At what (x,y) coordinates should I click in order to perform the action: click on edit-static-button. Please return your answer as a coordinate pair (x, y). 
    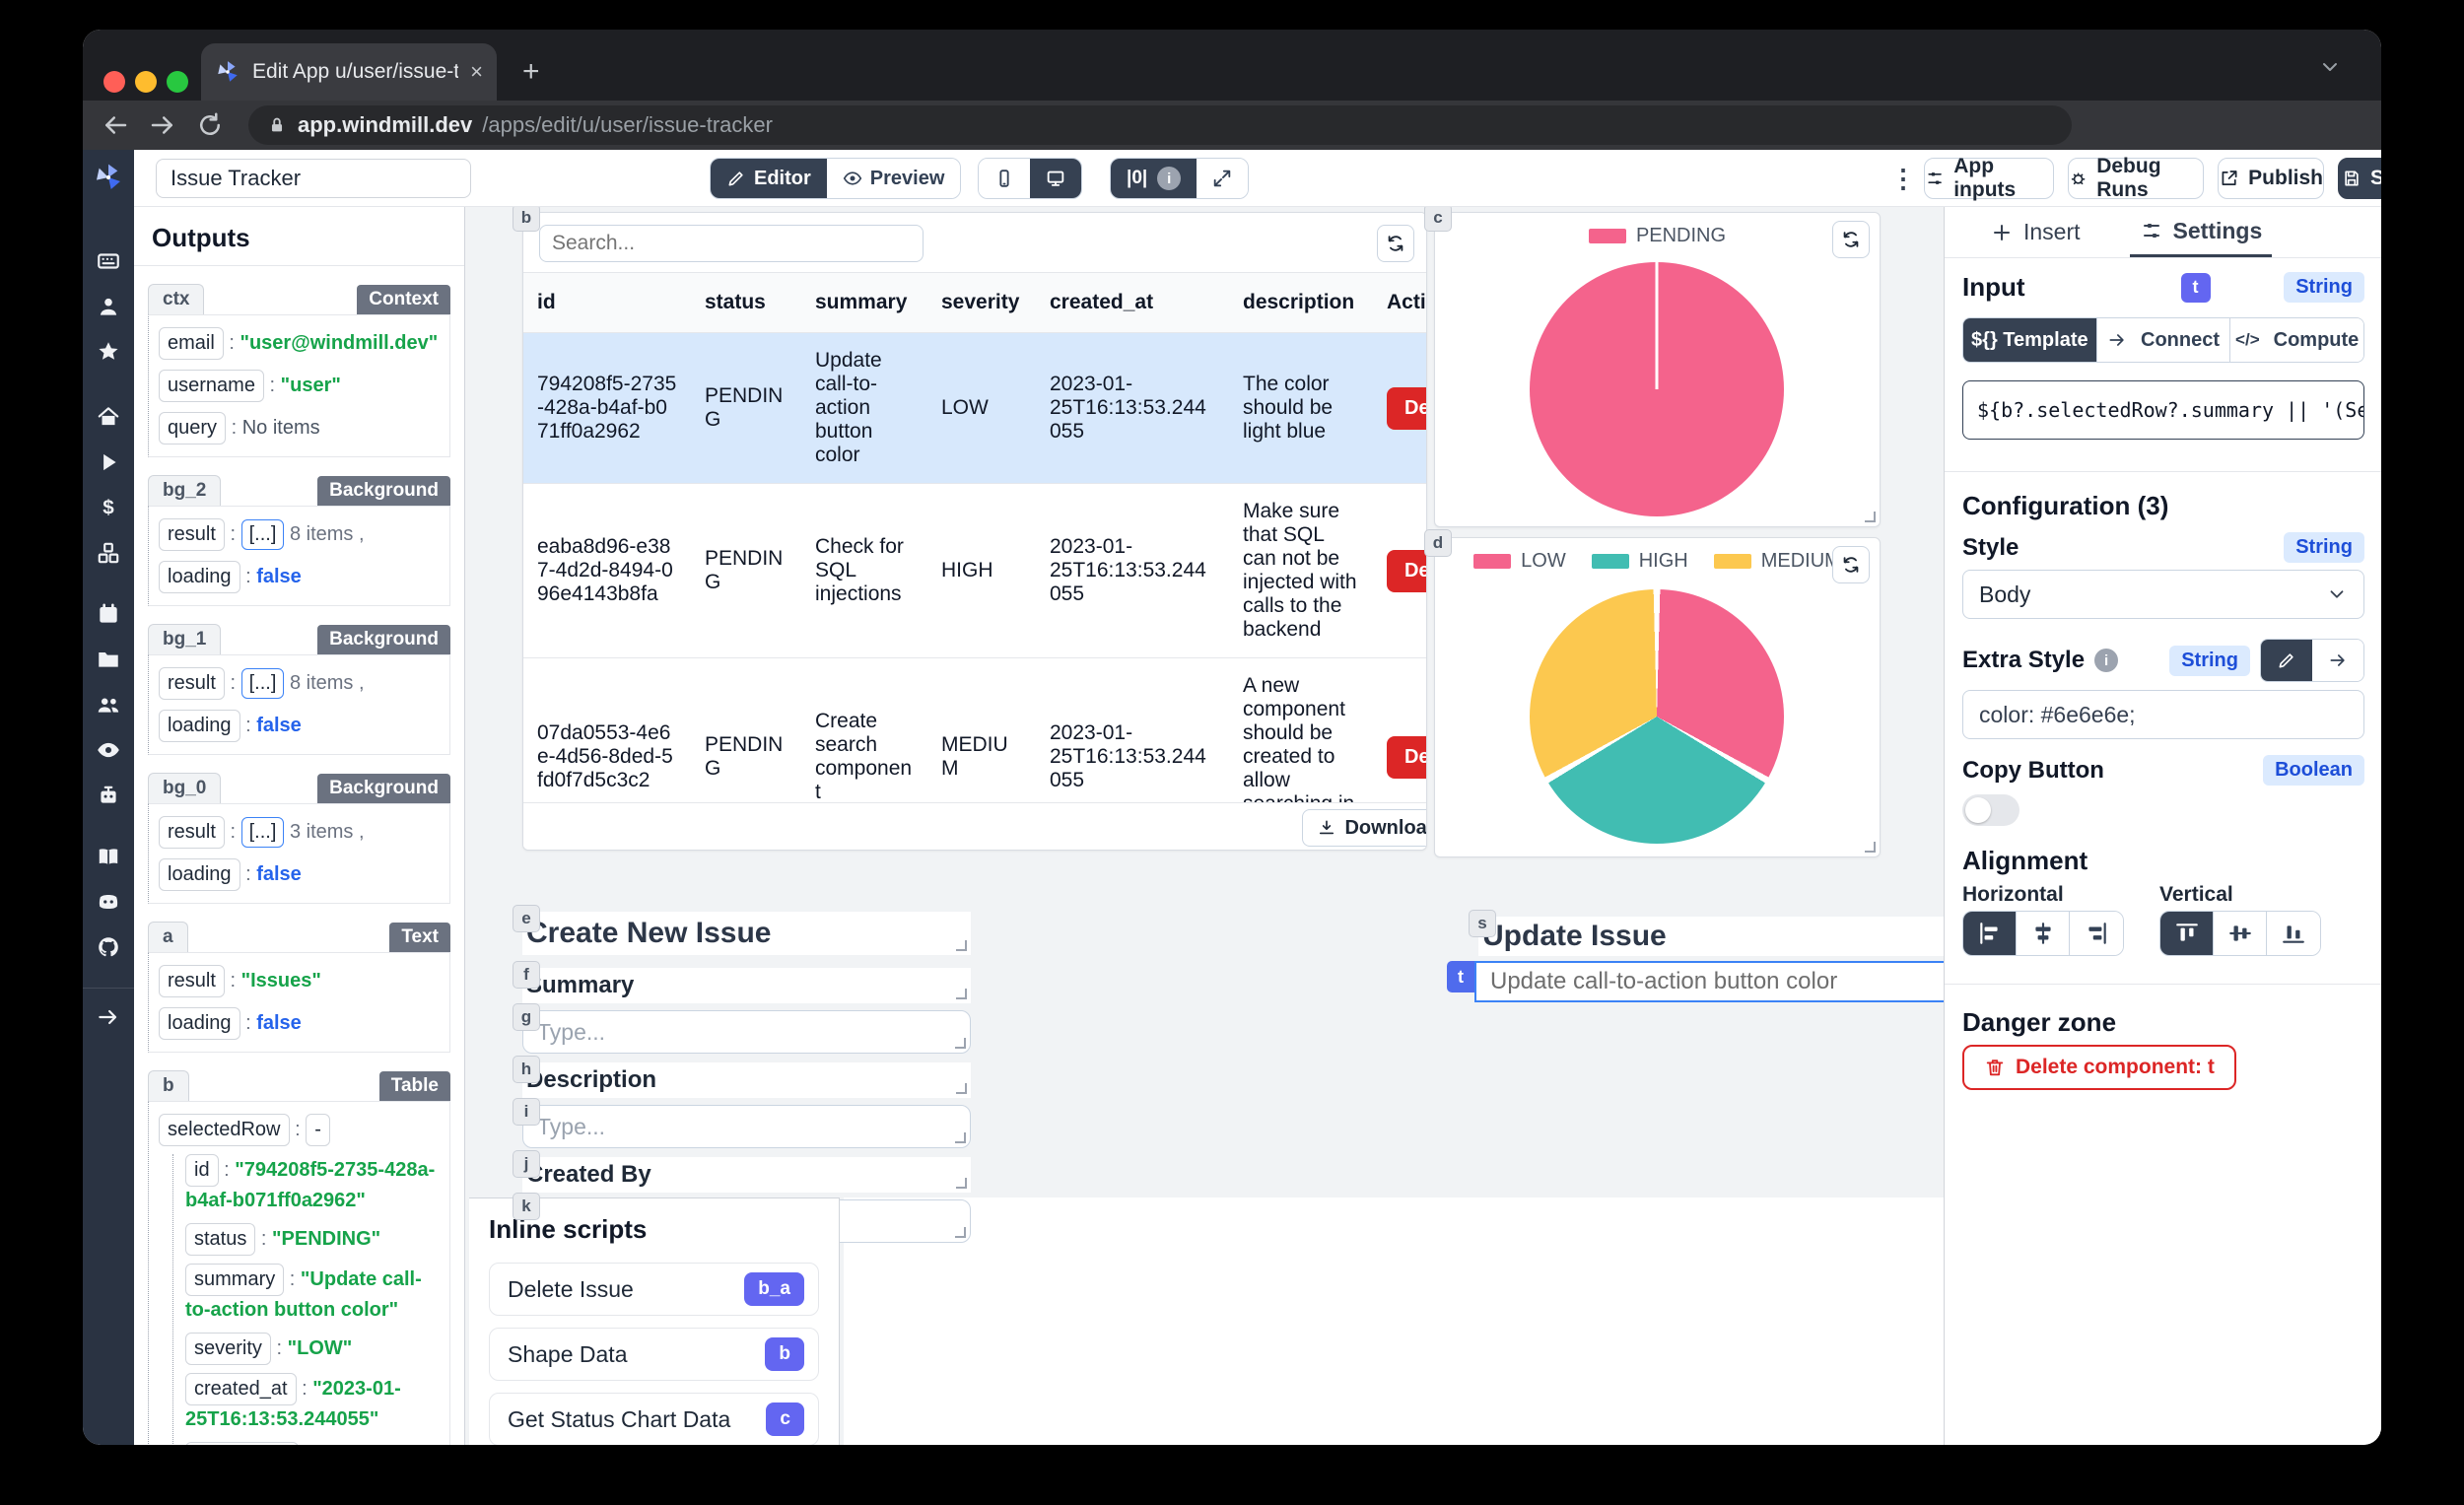
    Looking at the image, I should click on (2286, 660).